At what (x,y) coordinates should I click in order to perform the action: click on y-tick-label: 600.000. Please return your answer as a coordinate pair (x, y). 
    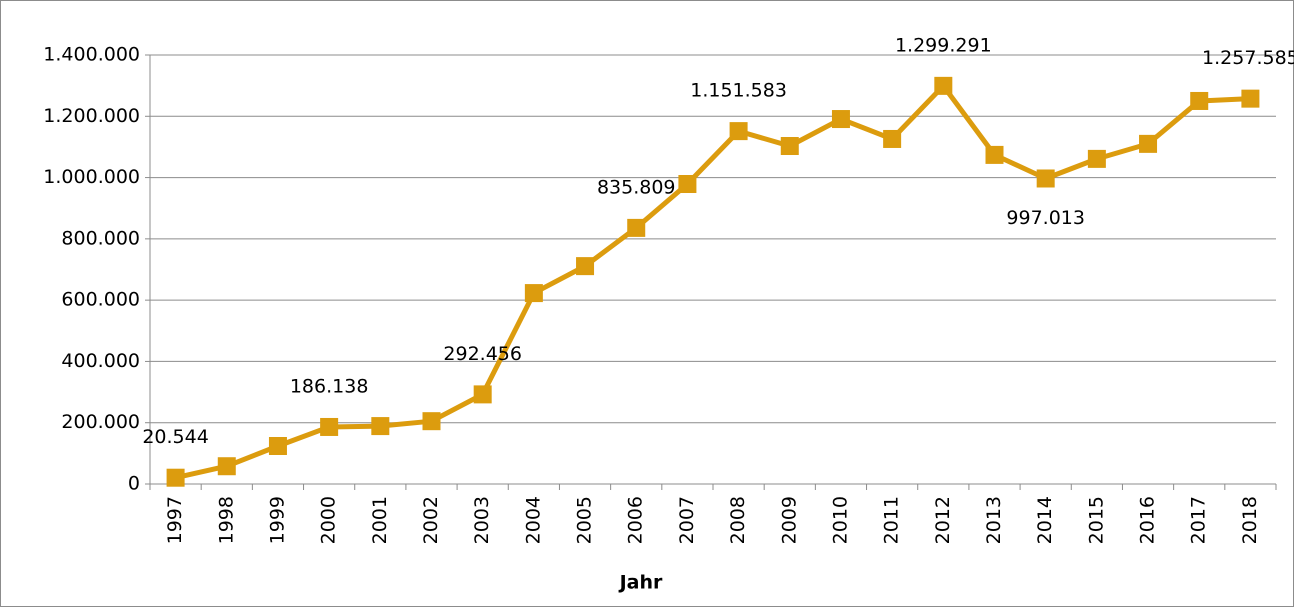
    Looking at the image, I should click on (100, 300).